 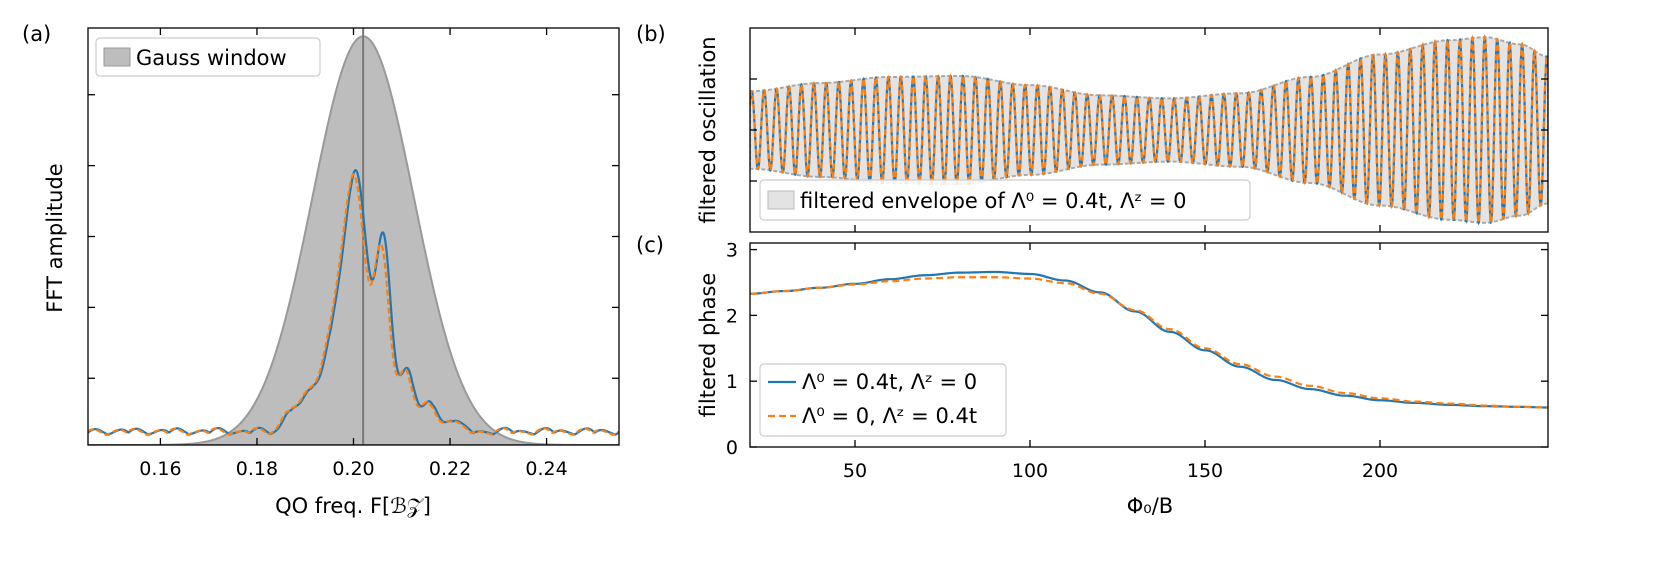 What do you see at coordinates (855, 471) in the screenshot?
I see `c-xtick-label: 50` at bounding box center [855, 471].